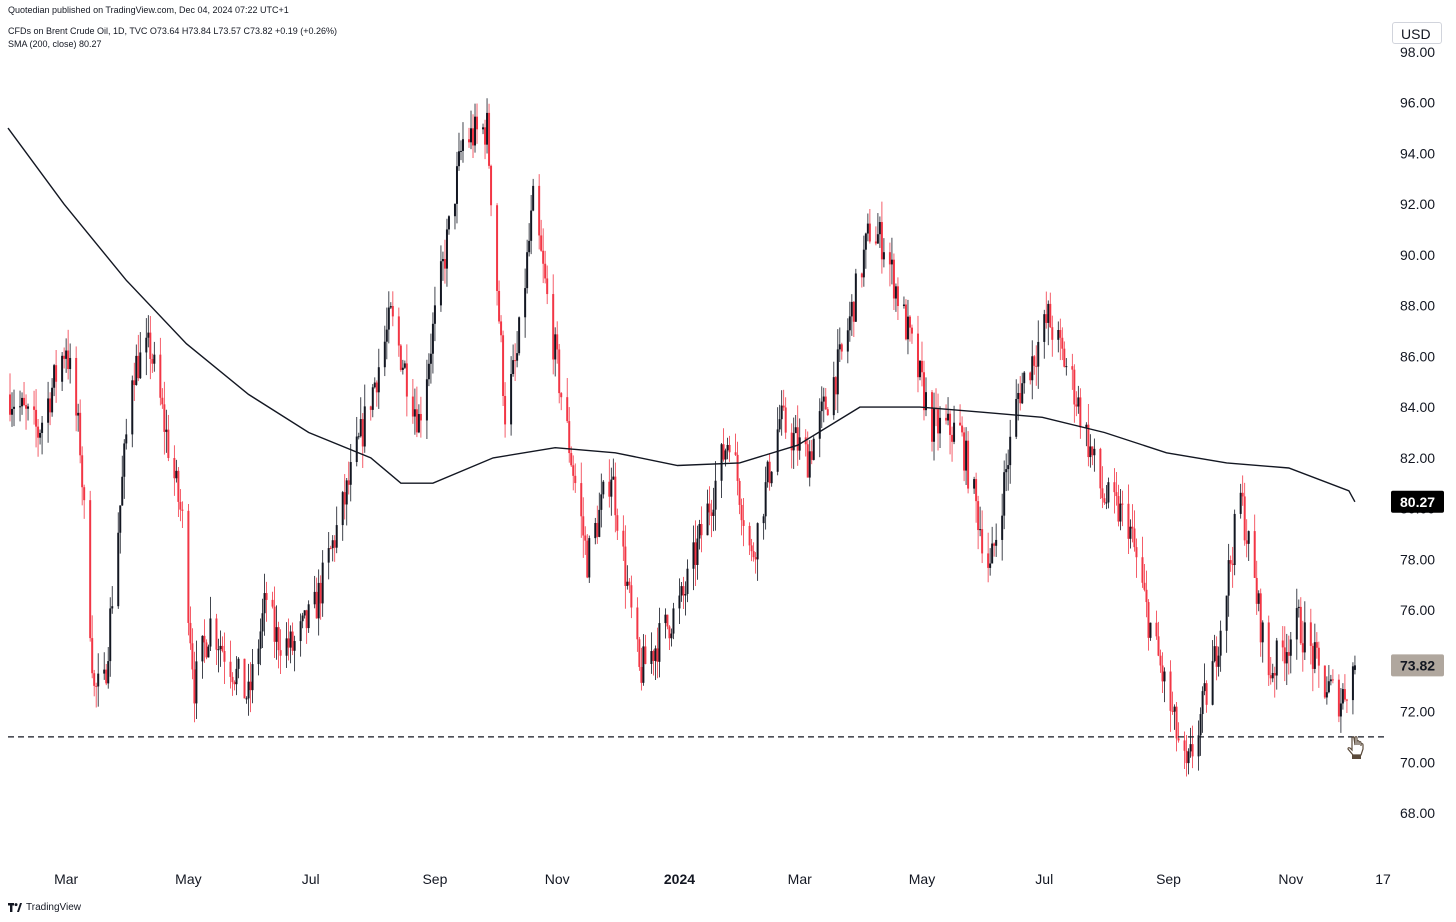 Image resolution: width=1456 pixels, height=922 pixels. I want to click on currency-button: USD, so click(1417, 33).